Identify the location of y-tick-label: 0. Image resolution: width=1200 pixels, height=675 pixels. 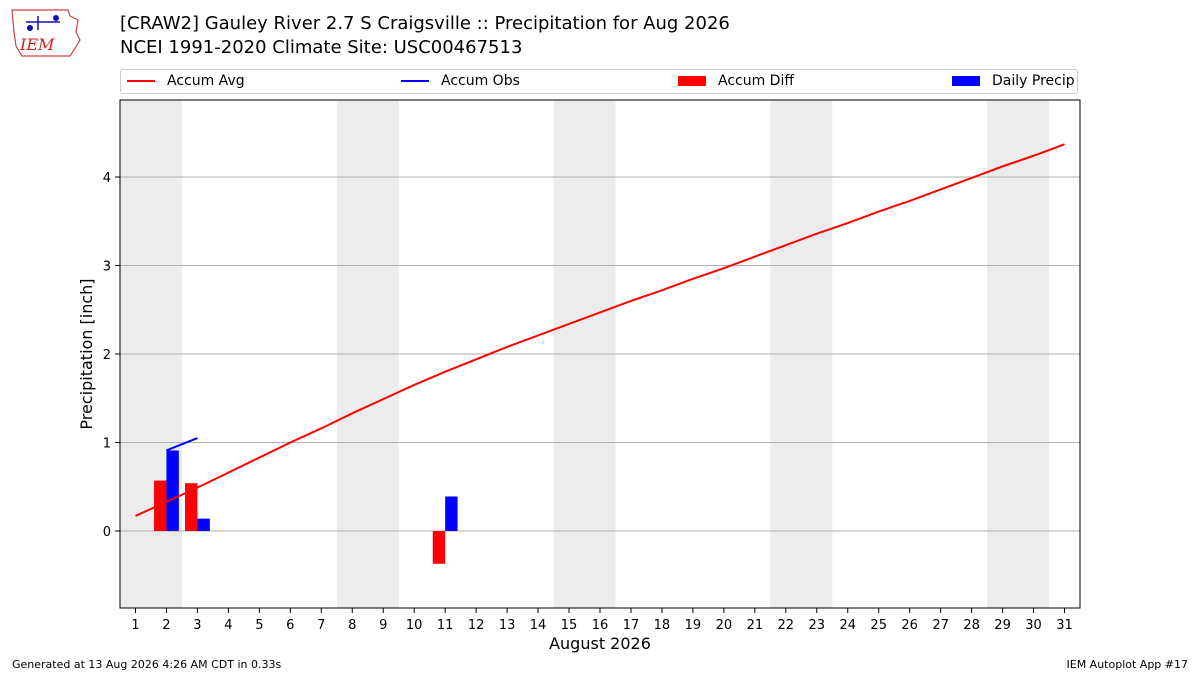
(107, 532).